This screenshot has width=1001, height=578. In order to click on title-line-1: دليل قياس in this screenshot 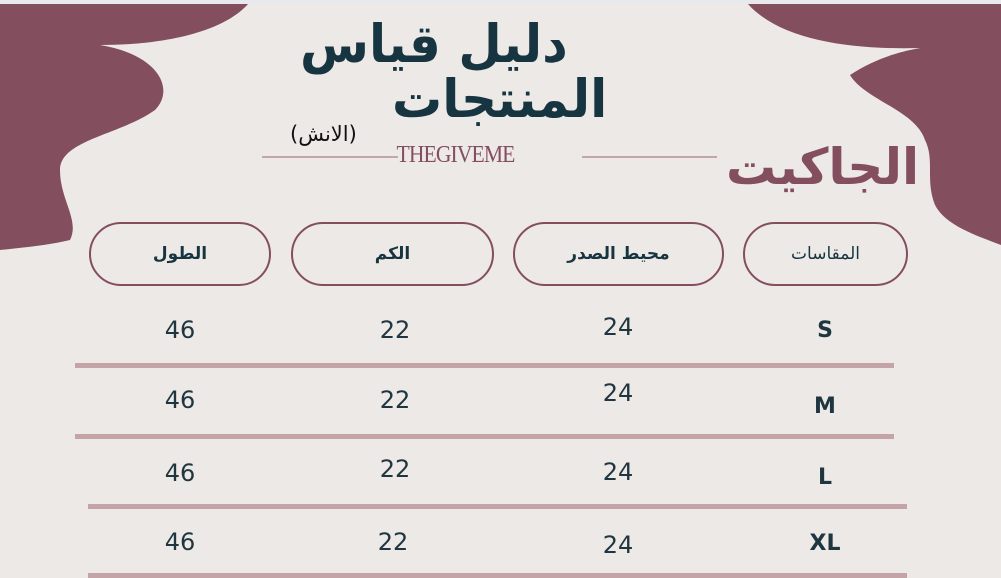, I will do `click(434, 44)`.